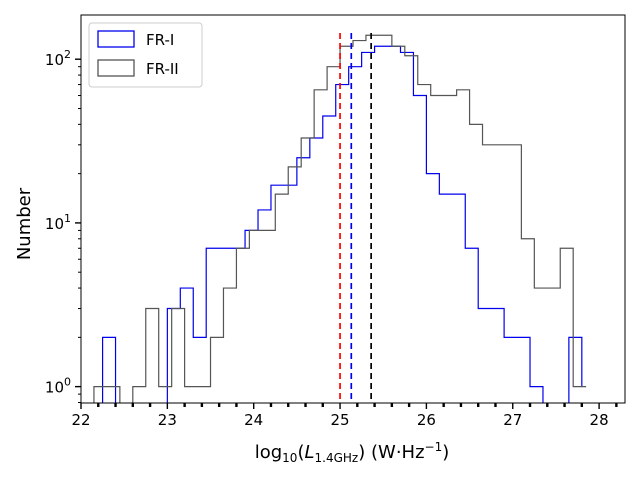  Describe the element at coordinates (352, 452) in the screenshot. I see `x-axis-label: log10(L1.4GHz) (W·Hz−1)` at that location.